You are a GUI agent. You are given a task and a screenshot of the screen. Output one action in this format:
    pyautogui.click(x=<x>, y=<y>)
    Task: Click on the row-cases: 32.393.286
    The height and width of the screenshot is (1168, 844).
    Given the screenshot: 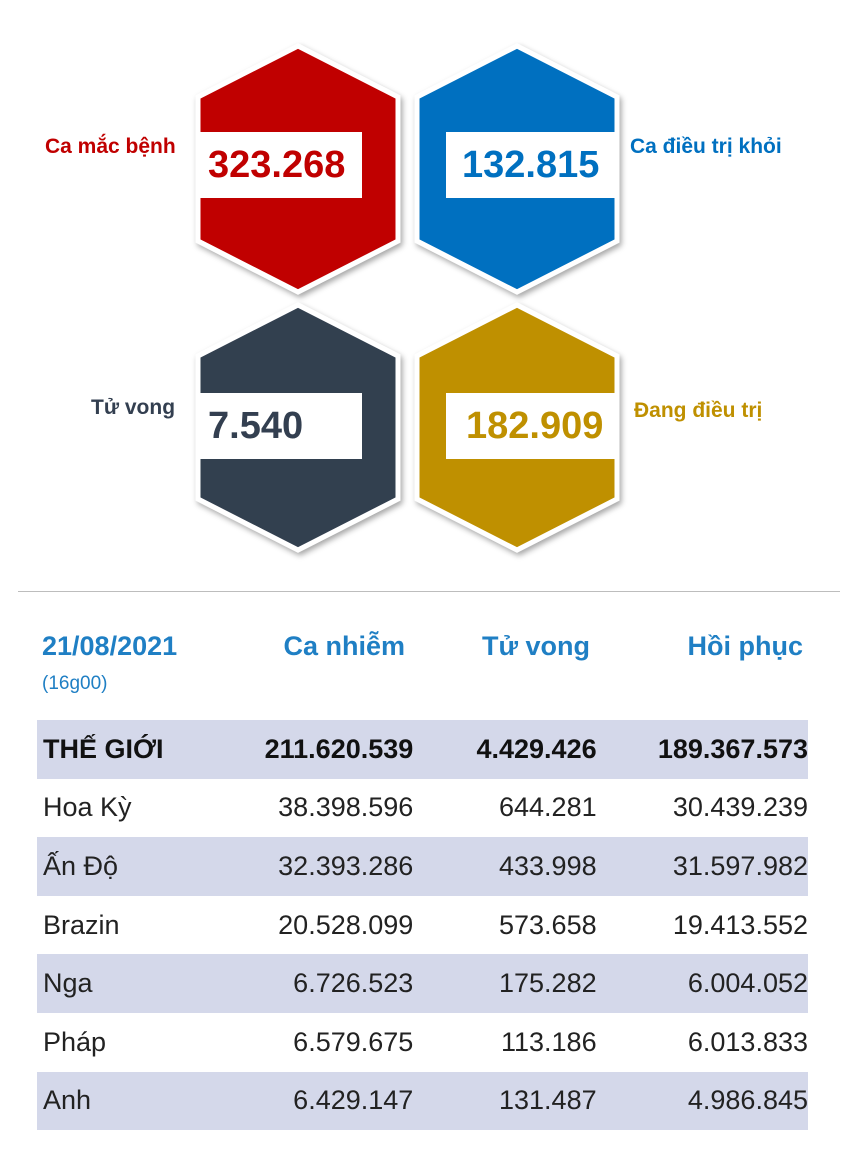 What is the action you would take?
    pyautogui.click(x=327, y=866)
    